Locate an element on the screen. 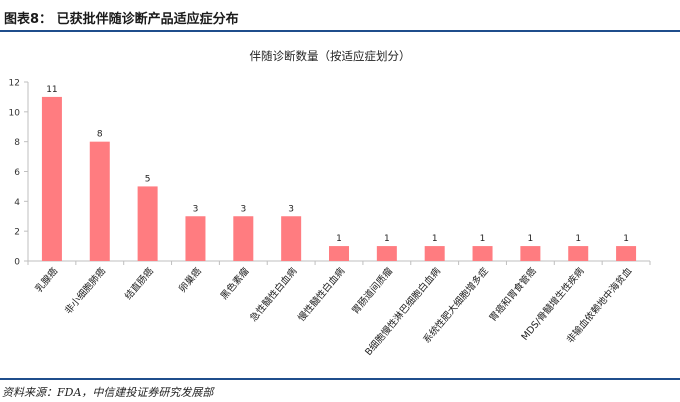 This screenshot has height=402, width=680. x-tick-label: 胃肠道间质瘤 is located at coordinates (372, 291).